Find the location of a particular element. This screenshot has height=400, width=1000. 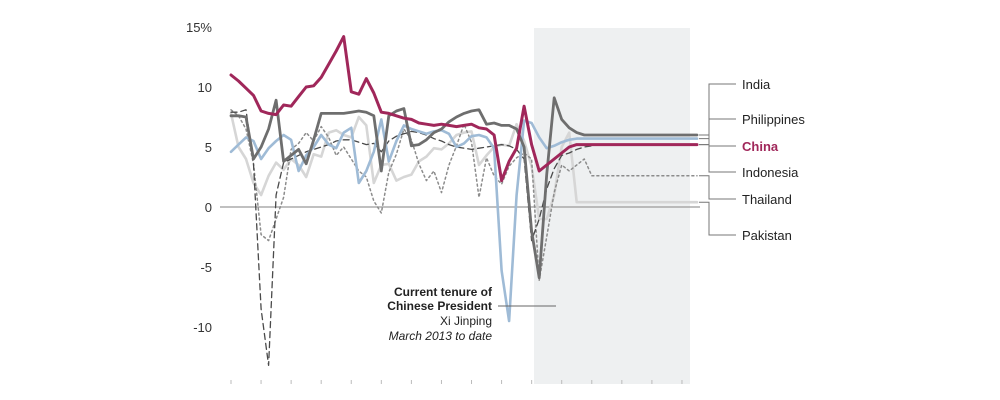

xi-jinping-tenure-shading is located at coordinates (612, 206).